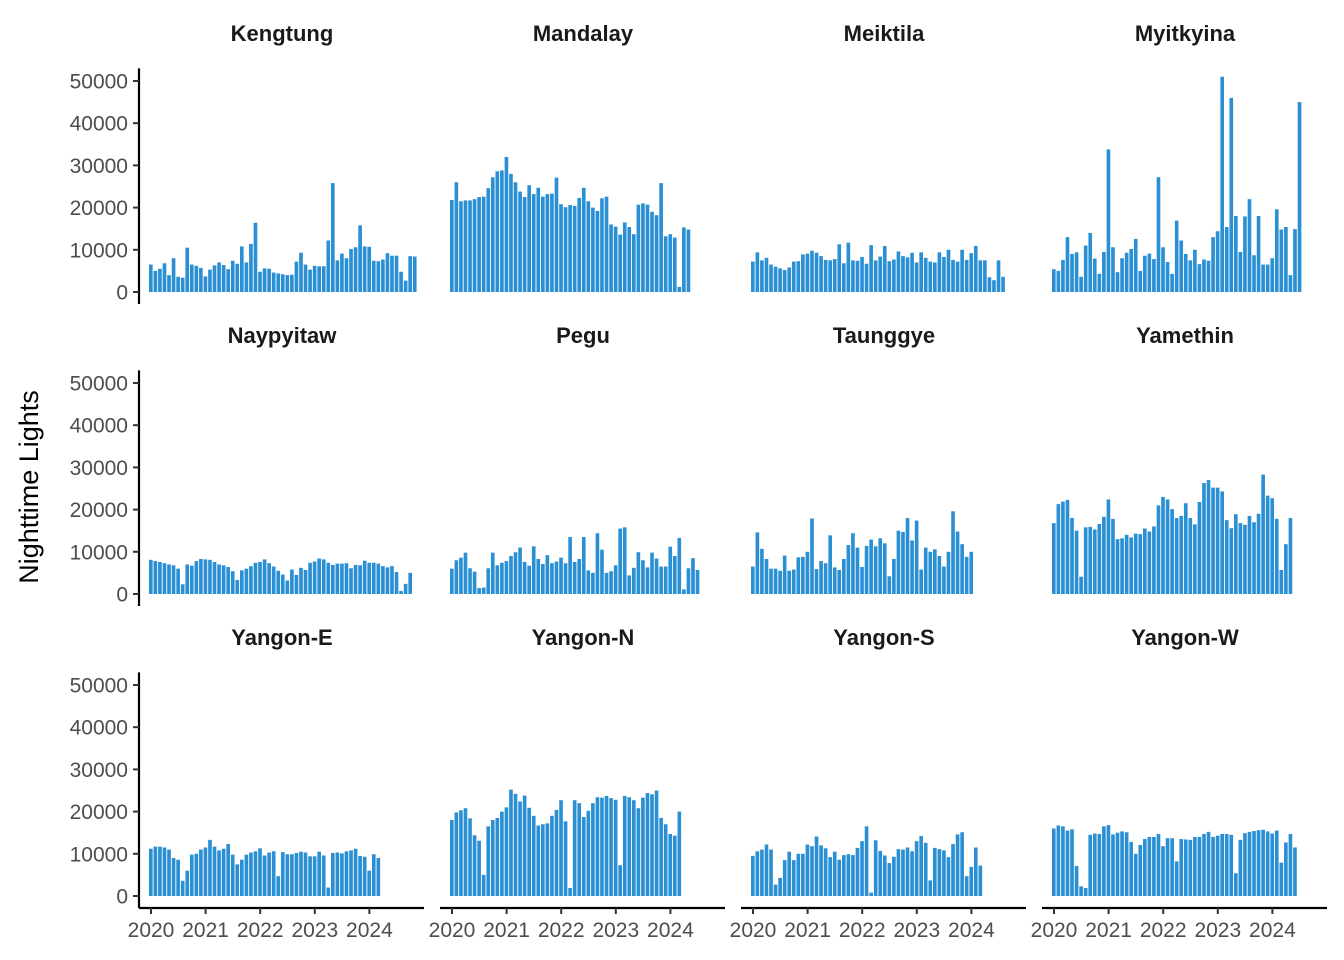 Image resolution: width=1344 pixels, height=960 pixels. I want to click on y-tick-label: 40000, so click(99, 426).